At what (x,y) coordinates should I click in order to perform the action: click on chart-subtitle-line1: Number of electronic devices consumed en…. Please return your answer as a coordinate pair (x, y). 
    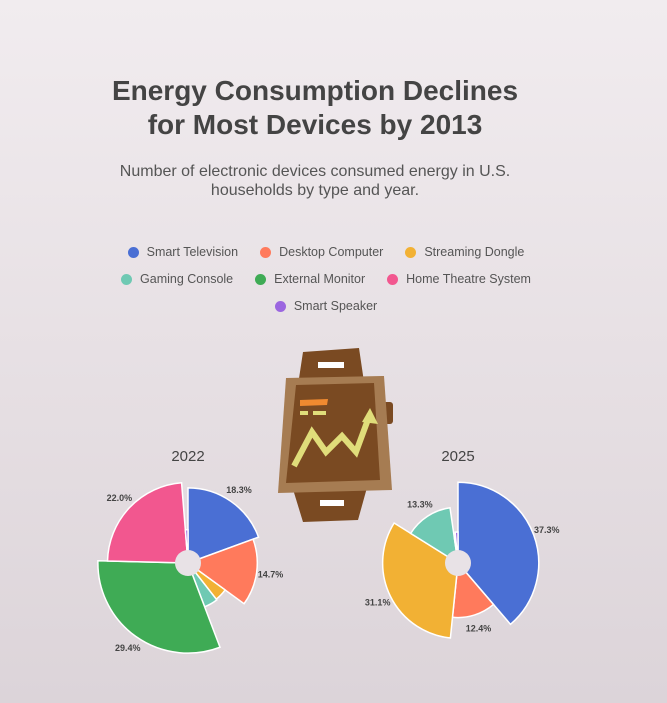
    Looking at the image, I should click on (315, 171).